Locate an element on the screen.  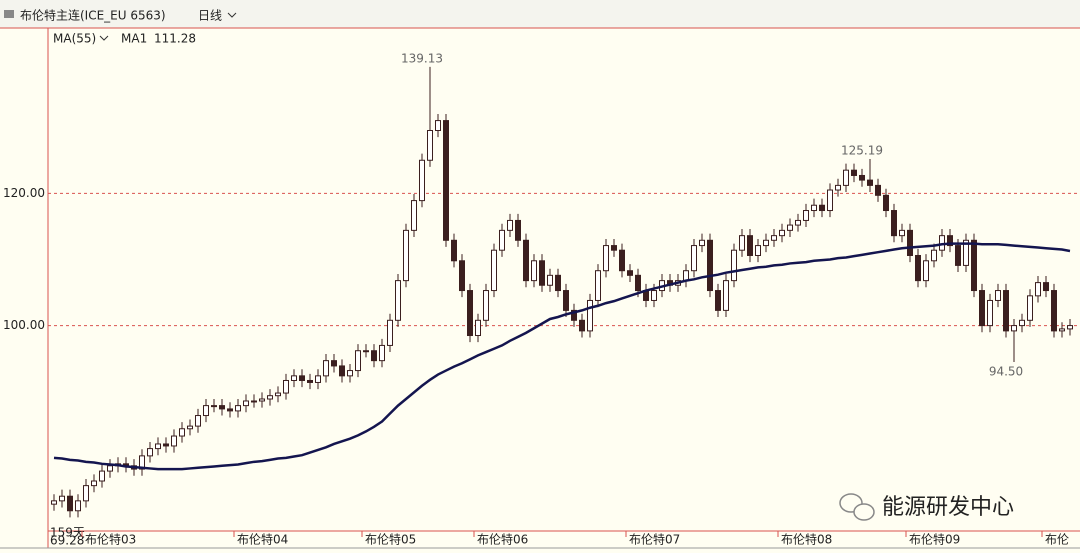
bars-count: 159天 is located at coordinates (67, 533).